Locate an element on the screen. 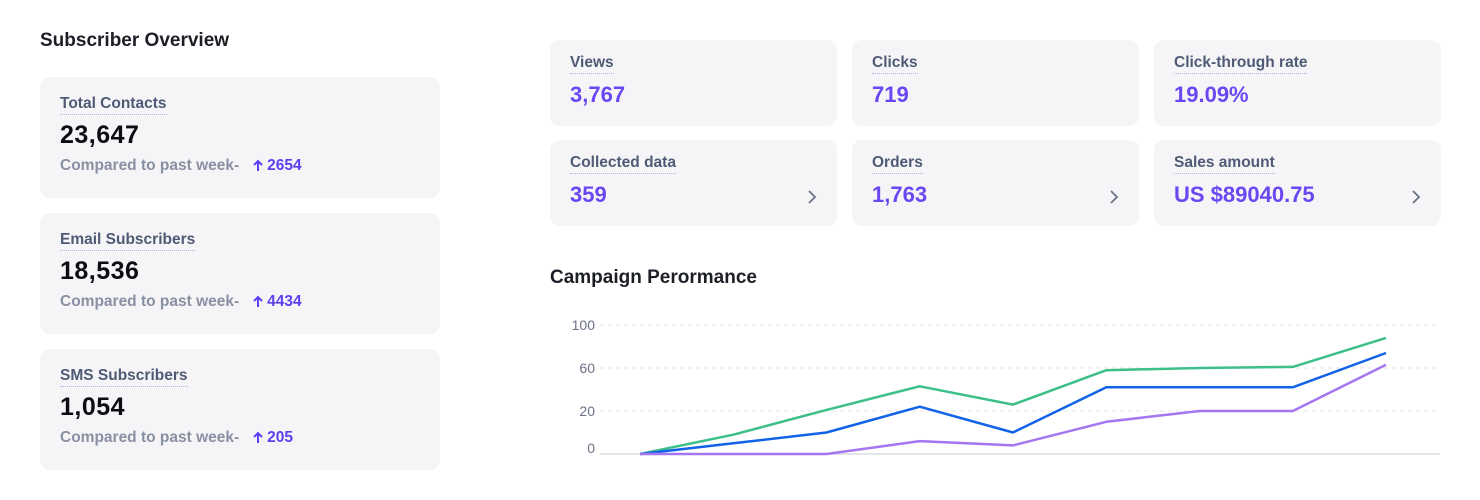 This screenshot has height=500, width=1480. kpi-label: Sales amount is located at coordinates (1224, 164).